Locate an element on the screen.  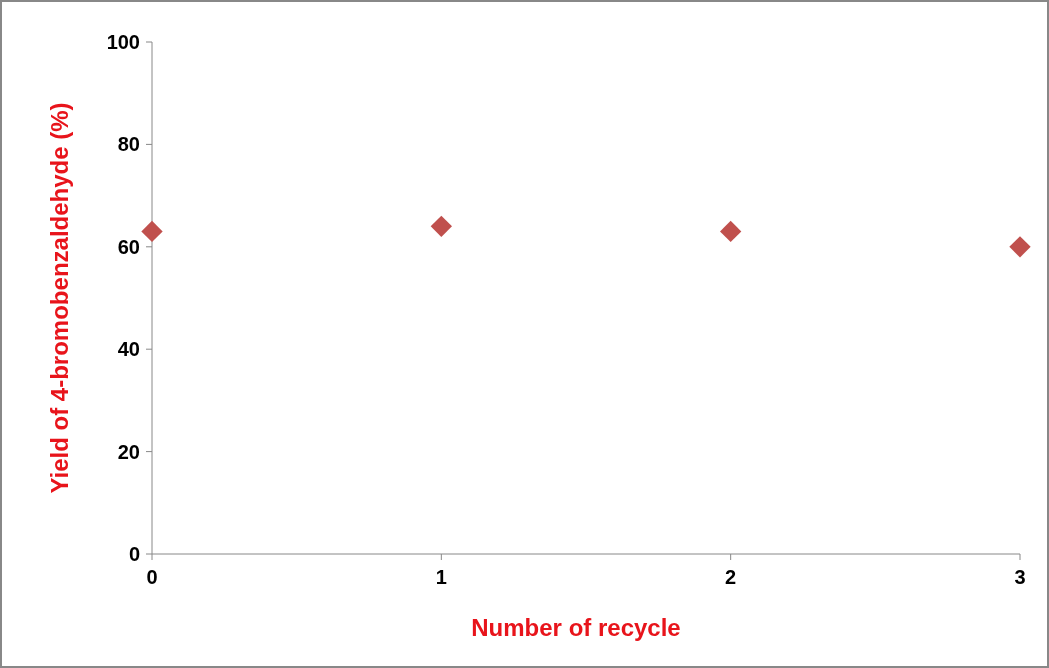
x-tick-label: 1 is located at coordinates (441, 577).